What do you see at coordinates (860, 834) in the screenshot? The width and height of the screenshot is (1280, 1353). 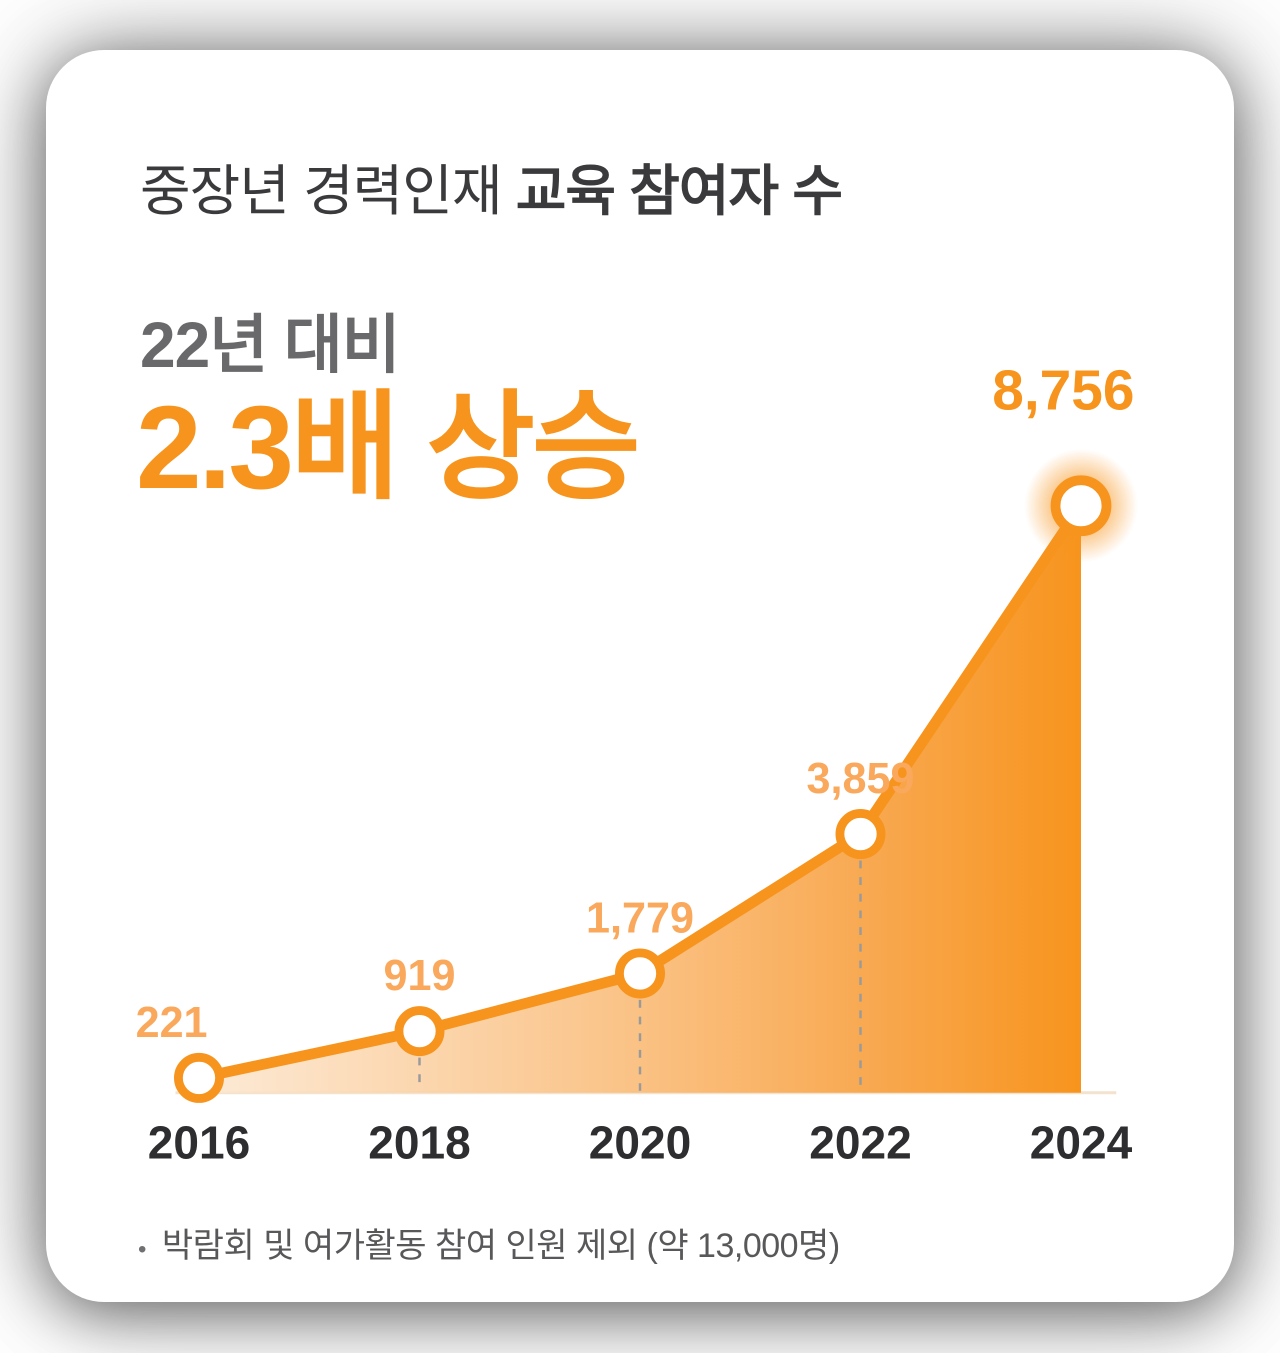 I see `data-point-marker-2022` at bounding box center [860, 834].